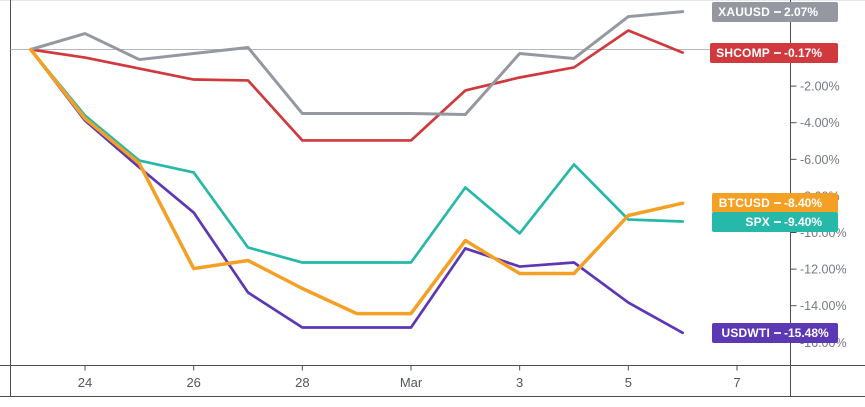 The height and width of the screenshot is (407, 865). I want to click on y-axis-tick-label: -2.00%, so click(820, 87).